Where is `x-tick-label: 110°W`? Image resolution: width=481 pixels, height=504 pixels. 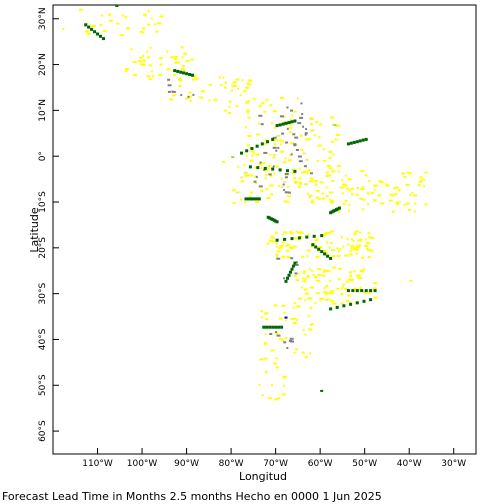
x-tick-label: 110°W is located at coordinates (97, 464).